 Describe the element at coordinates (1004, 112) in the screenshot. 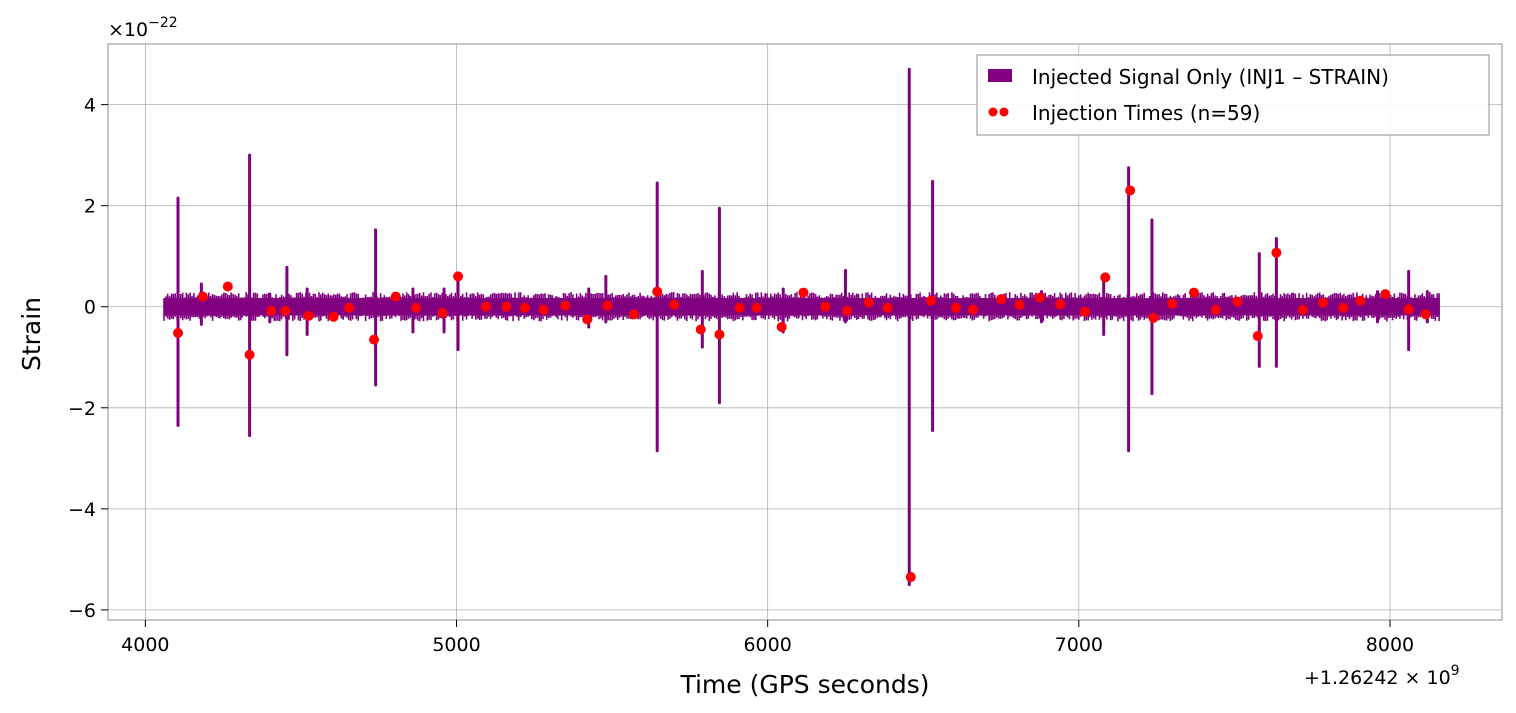

I see `legend-marker-injection-b` at that location.